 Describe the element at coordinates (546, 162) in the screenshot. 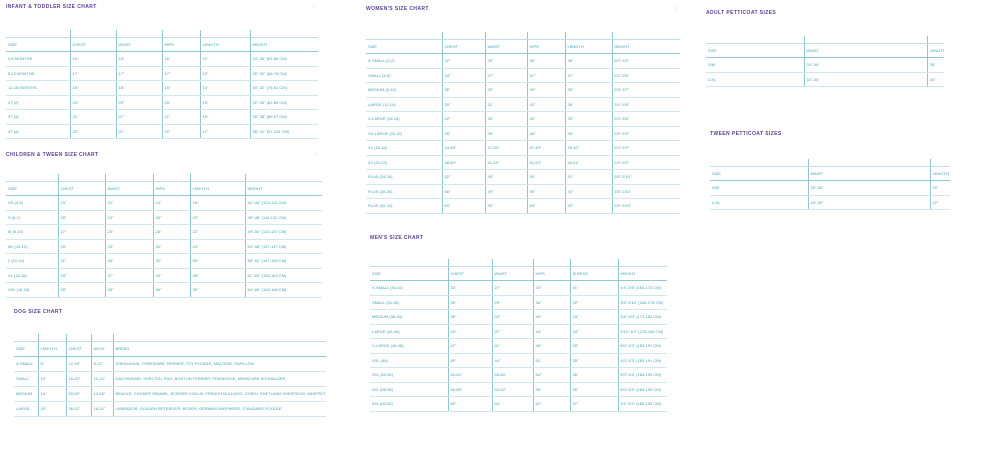

I see `table-cell: 51-53"` at that location.